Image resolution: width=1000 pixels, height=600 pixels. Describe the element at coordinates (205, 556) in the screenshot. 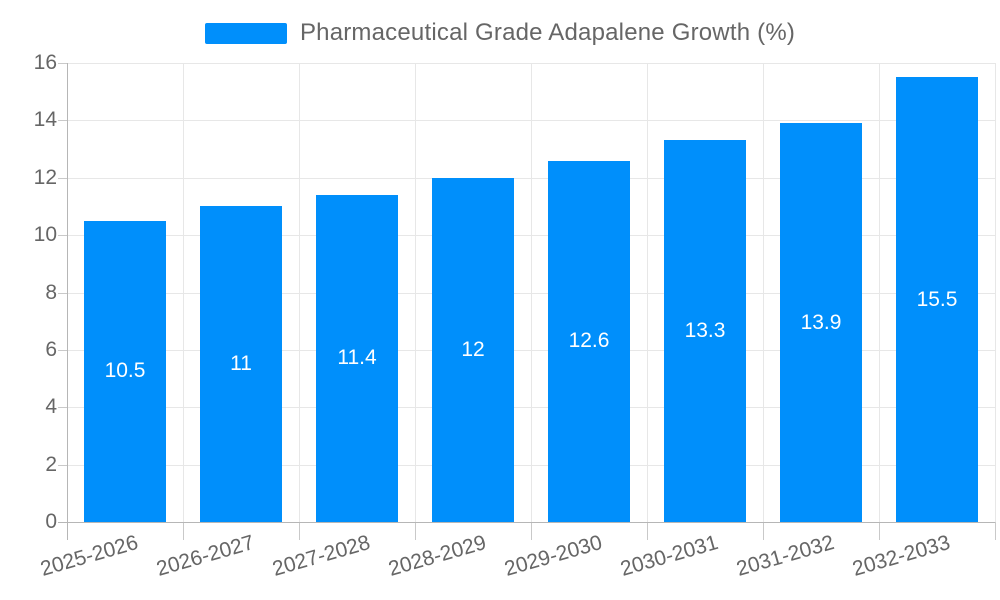

I see `x-axis-label: 2026-2027` at that location.